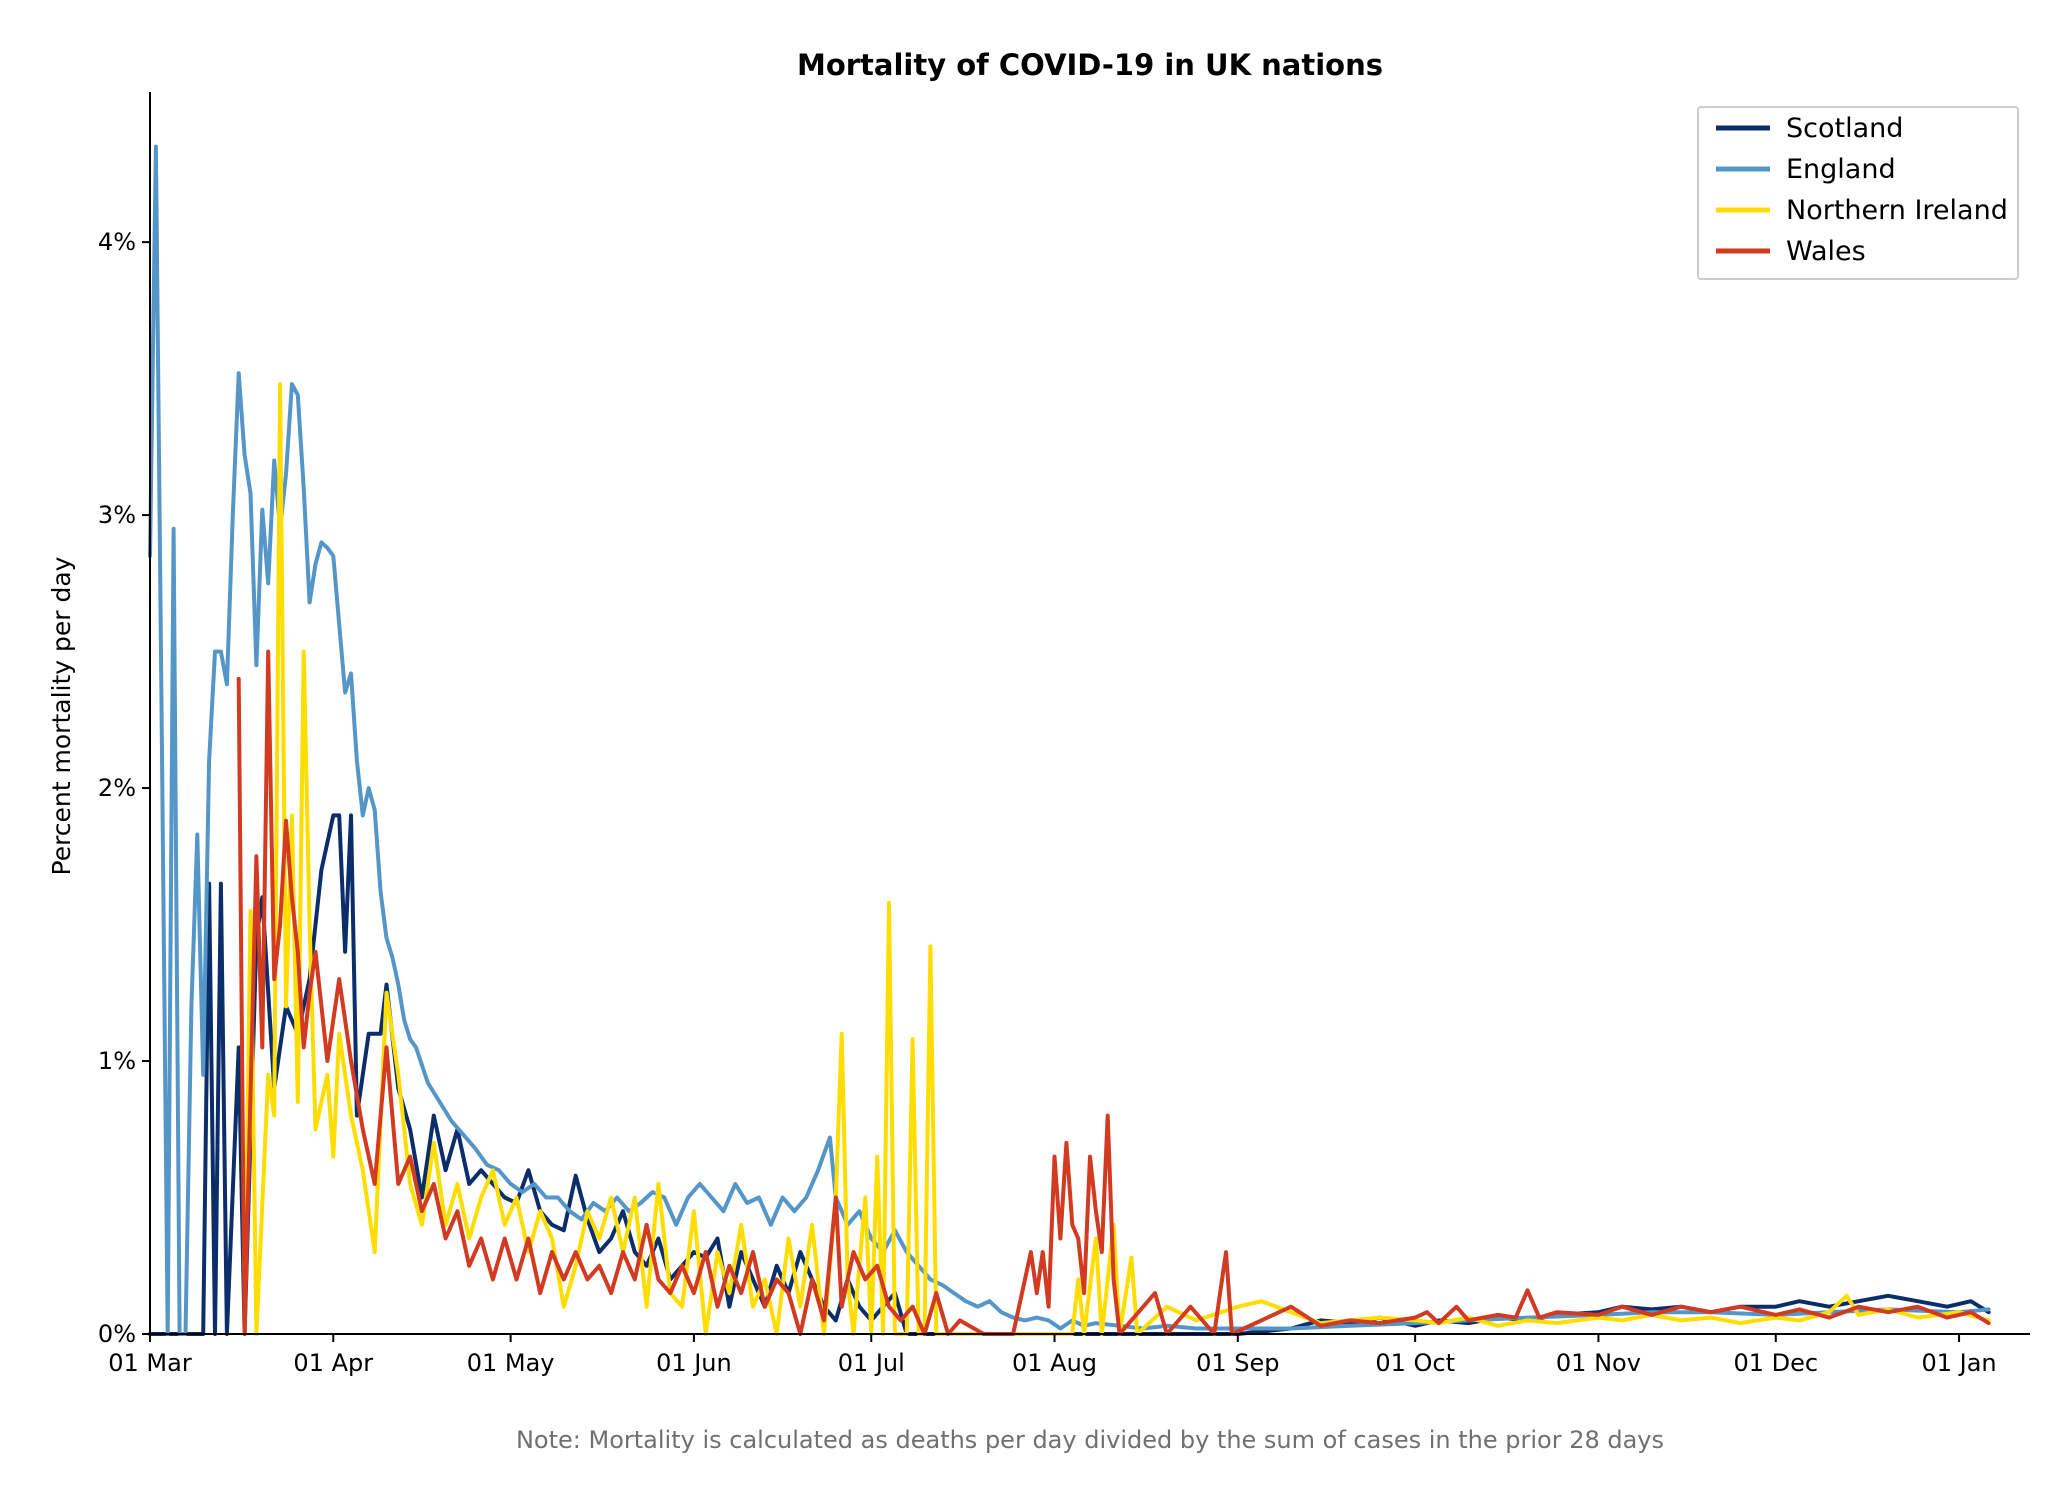  Describe the element at coordinates (1958, 1363) in the screenshot. I see `x-tick-label: 01 Jan` at that location.